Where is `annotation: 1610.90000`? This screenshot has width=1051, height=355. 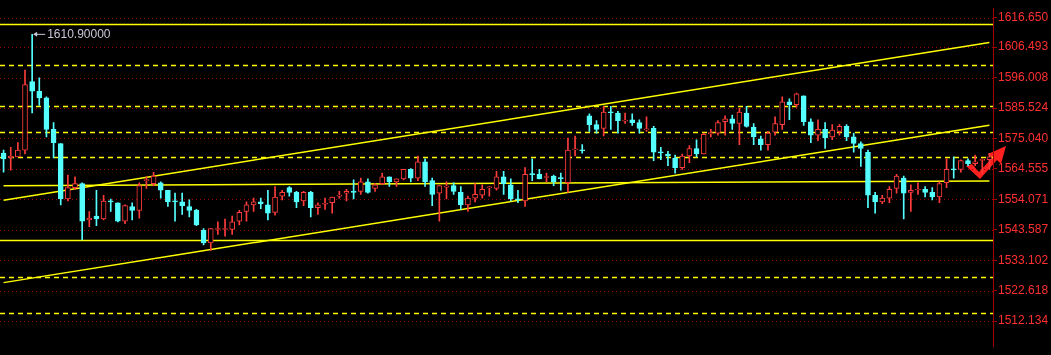 annotation: 1610.90000 is located at coordinates (79, 33).